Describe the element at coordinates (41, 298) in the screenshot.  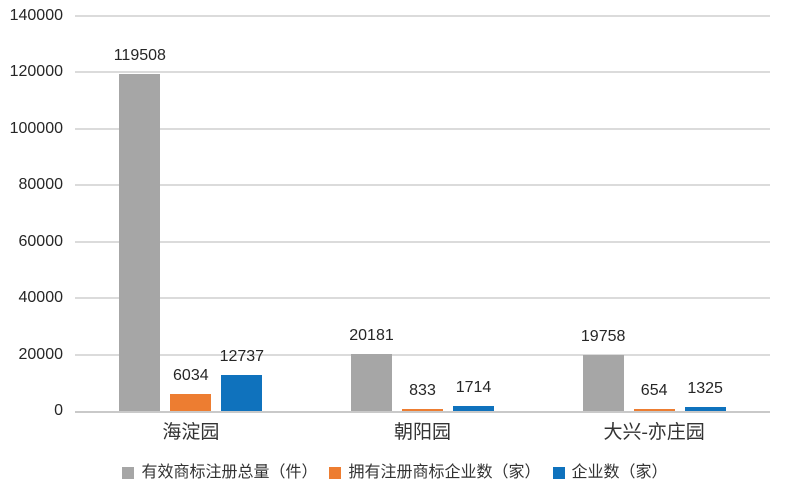
I see `y-axis-tick-label: 40000` at that location.